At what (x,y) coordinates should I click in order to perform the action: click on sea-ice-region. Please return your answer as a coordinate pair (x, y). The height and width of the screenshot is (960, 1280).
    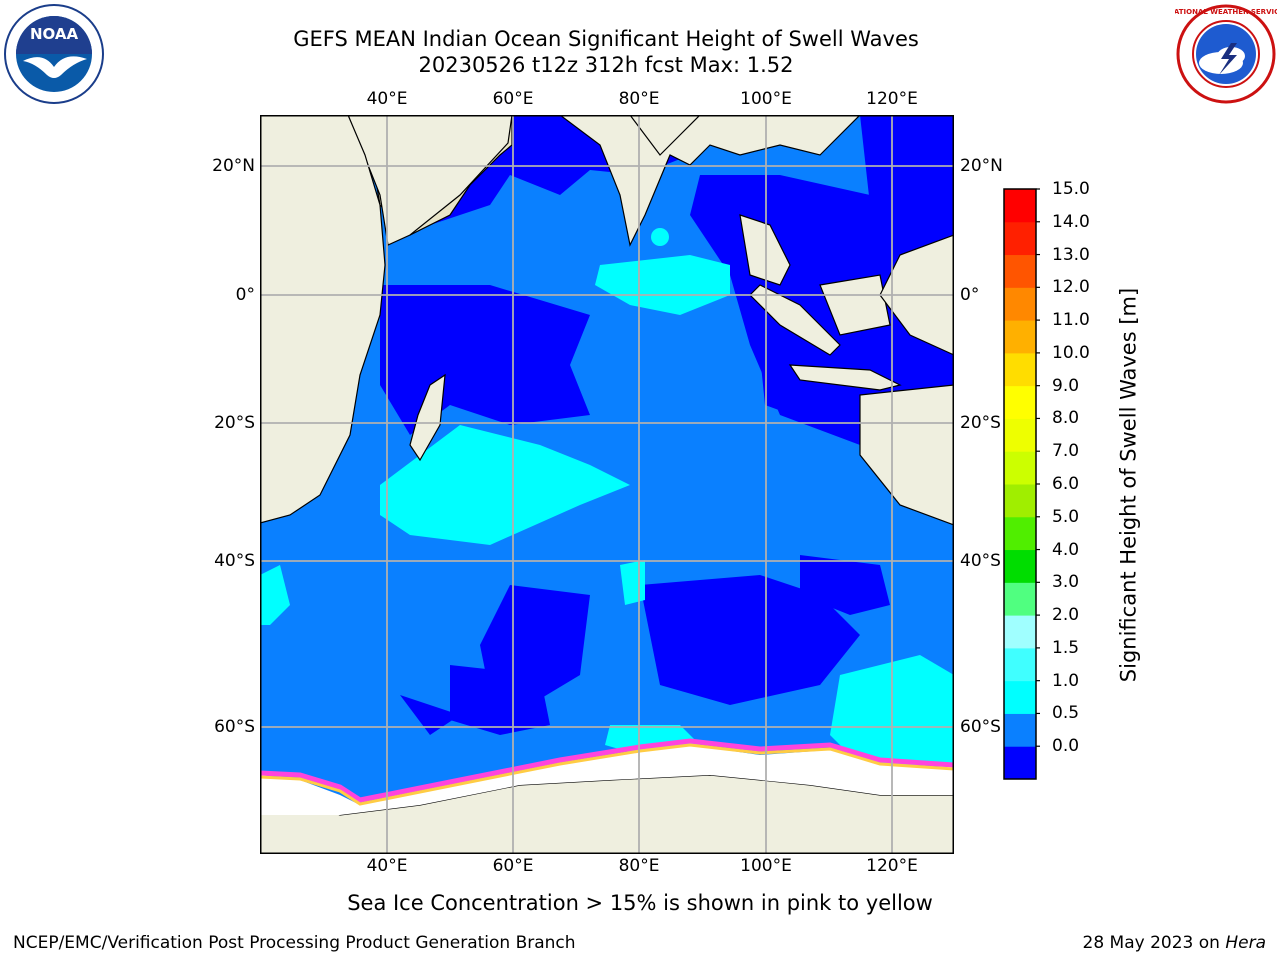
    Looking at the image, I should click on (607, 780).